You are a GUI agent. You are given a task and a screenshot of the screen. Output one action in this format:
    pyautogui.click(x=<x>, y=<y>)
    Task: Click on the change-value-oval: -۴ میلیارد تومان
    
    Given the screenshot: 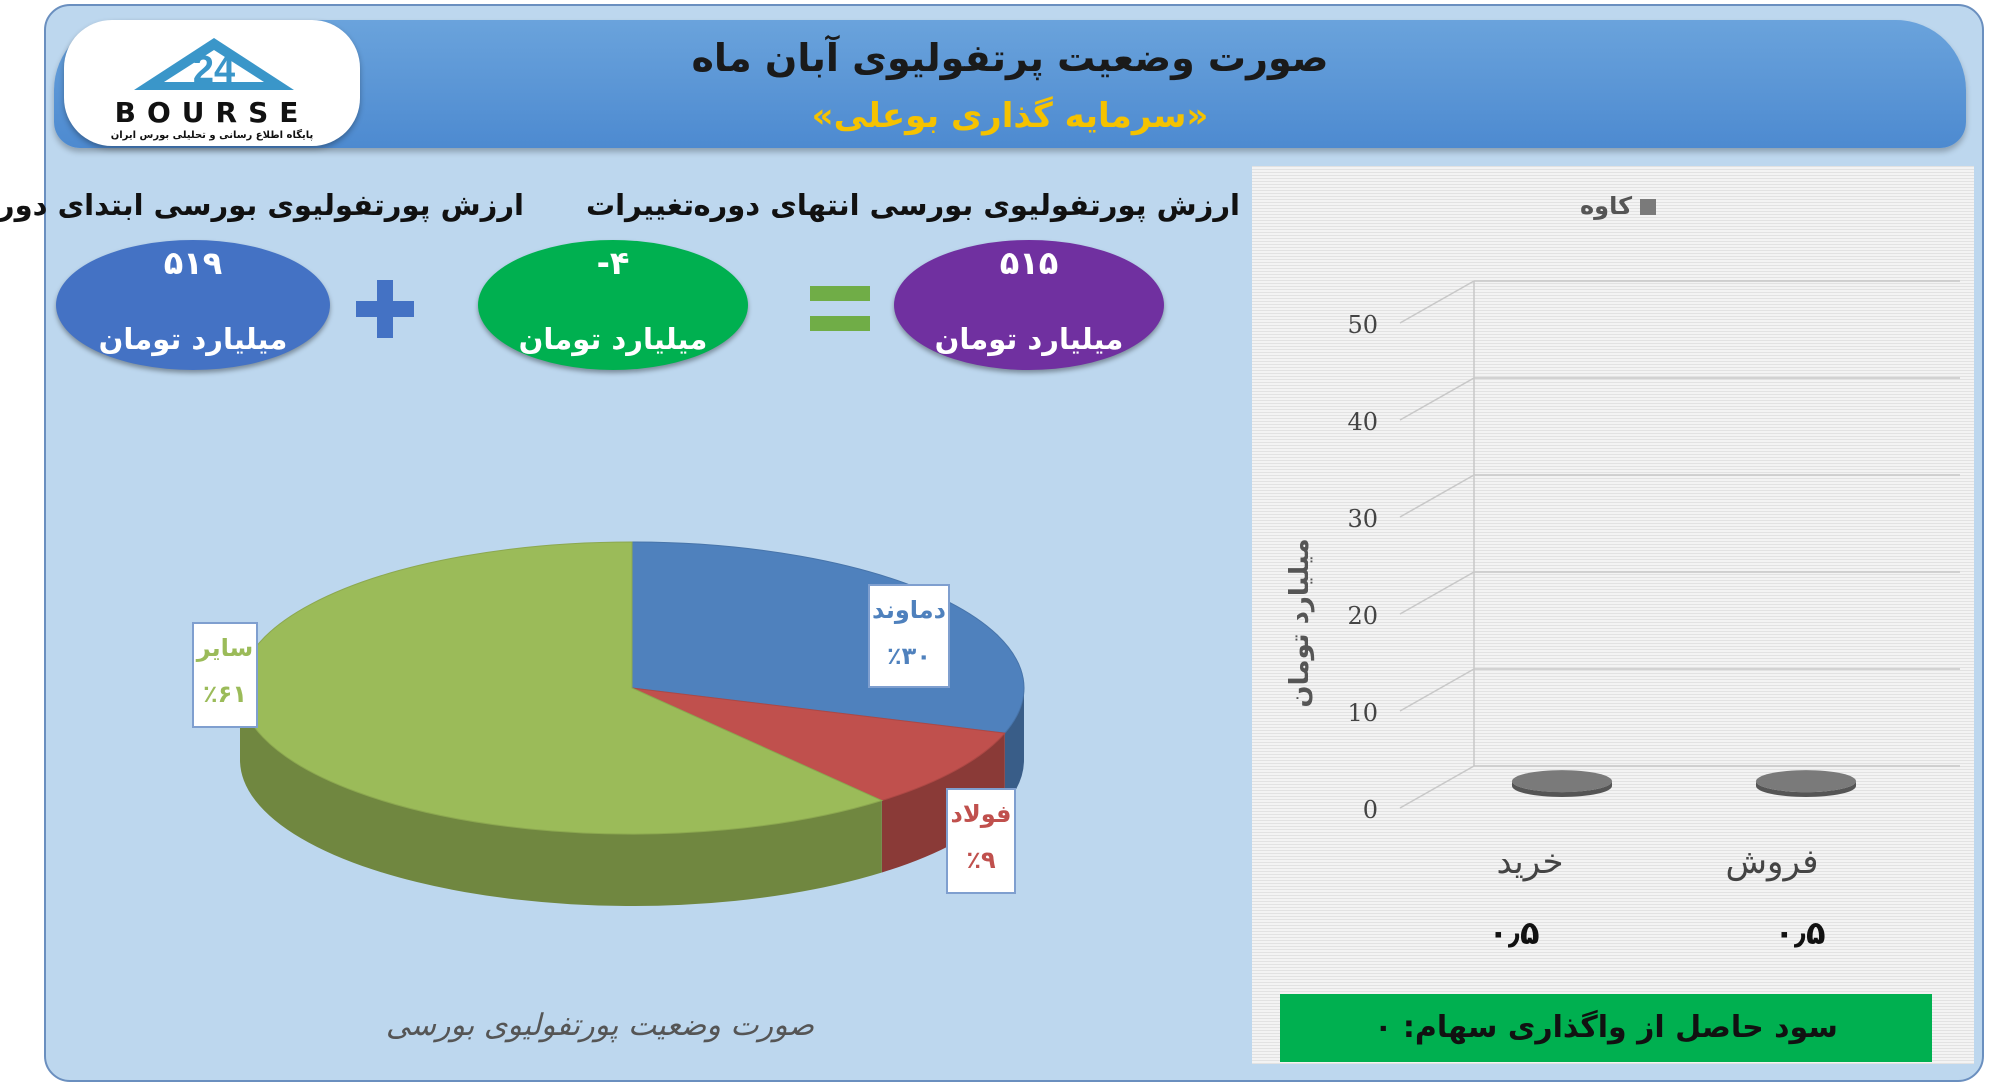 What is the action you would take?
    pyautogui.click(x=613, y=305)
    